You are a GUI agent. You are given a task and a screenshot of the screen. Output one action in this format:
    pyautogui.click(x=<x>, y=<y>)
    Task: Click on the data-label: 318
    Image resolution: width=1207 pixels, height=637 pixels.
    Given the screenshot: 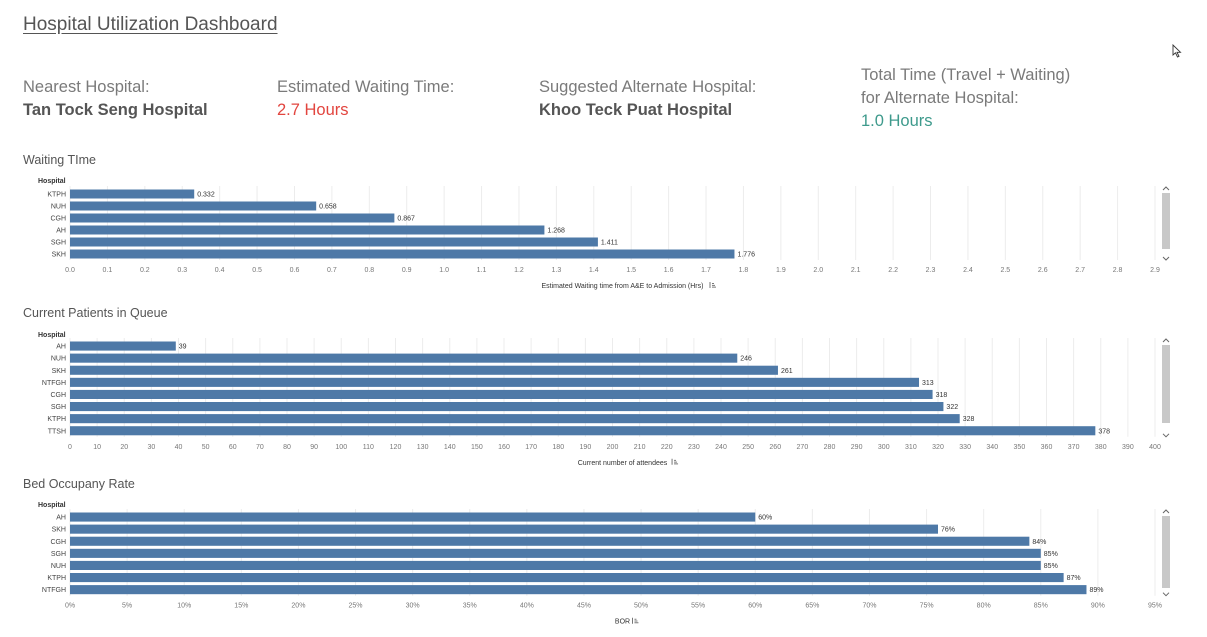 What is the action you would take?
    pyautogui.click(x=942, y=395)
    